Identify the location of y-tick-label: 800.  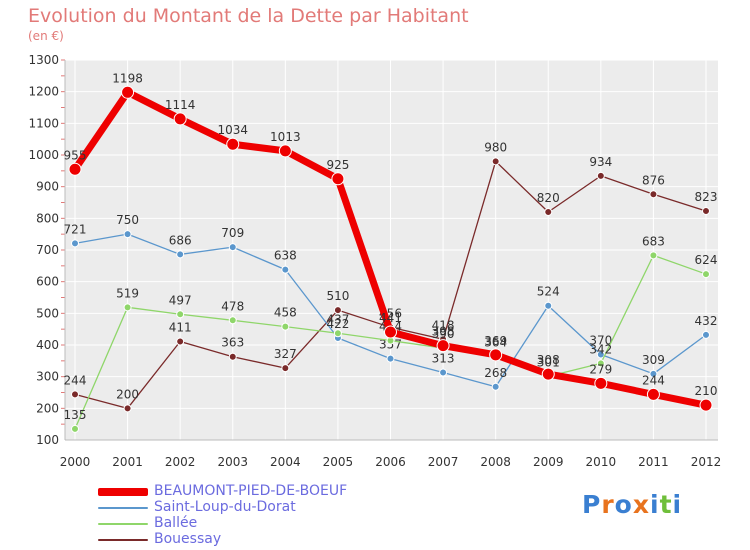
(47, 218).